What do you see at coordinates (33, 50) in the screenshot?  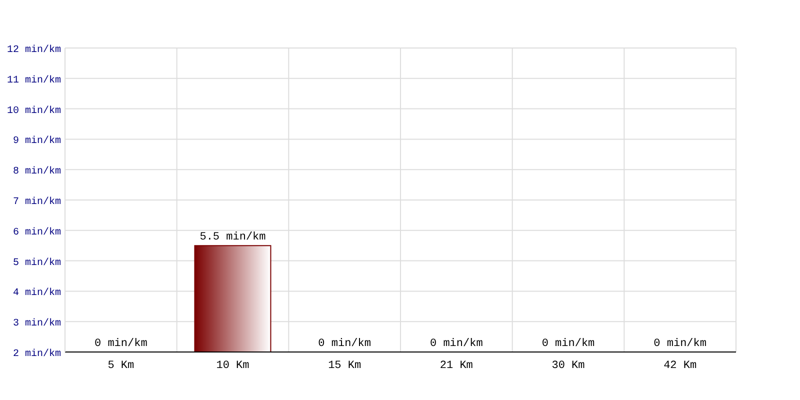 I see `y-tick-label: 12 min/km` at bounding box center [33, 50].